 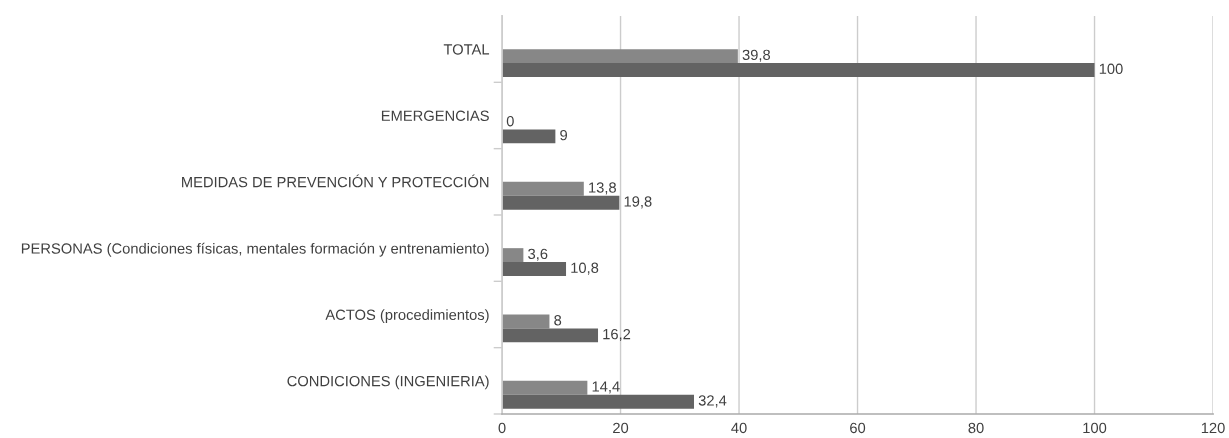 What do you see at coordinates (558, 320) in the screenshot?
I see `data-label: 8` at bounding box center [558, 320].